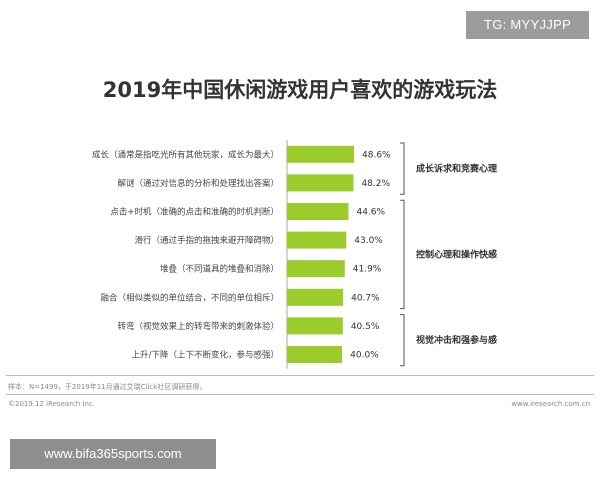 The width and height of the screenshot is (600, 480). What do you see at coordinates (456, 254) in the screenshot?
I see `group-label: 控制心理和操作快感` at bounding box center [456, 254].